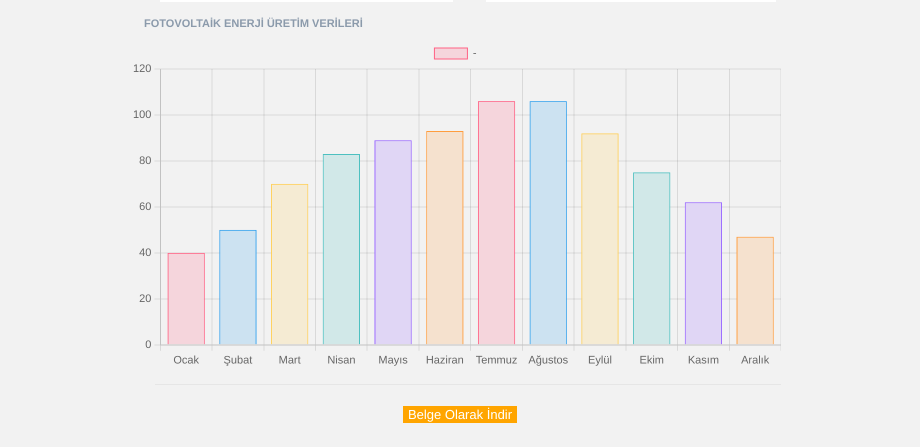 This screenshot has height=447, width=920. Describe the element at coordinates (289, 360) in the screenshot. I see `x-tick-label: Mart` at that location.